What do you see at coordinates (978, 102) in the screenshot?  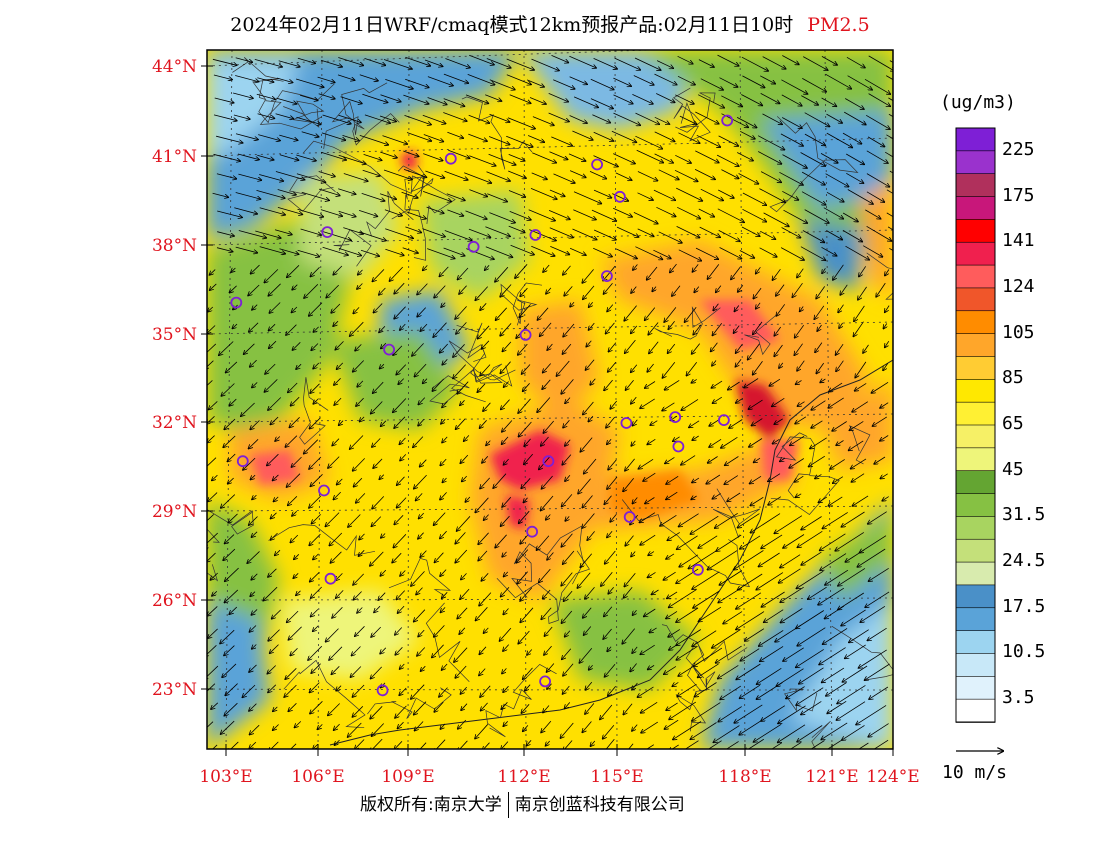 I see `legend-unit: (ug/m3)` at bounding box center [978, 102].